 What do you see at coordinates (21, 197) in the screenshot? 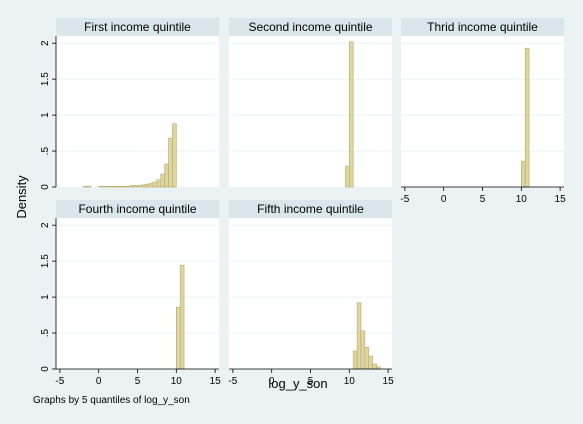
I see `y-axis-title: Density` at bounding box center [21, 197].